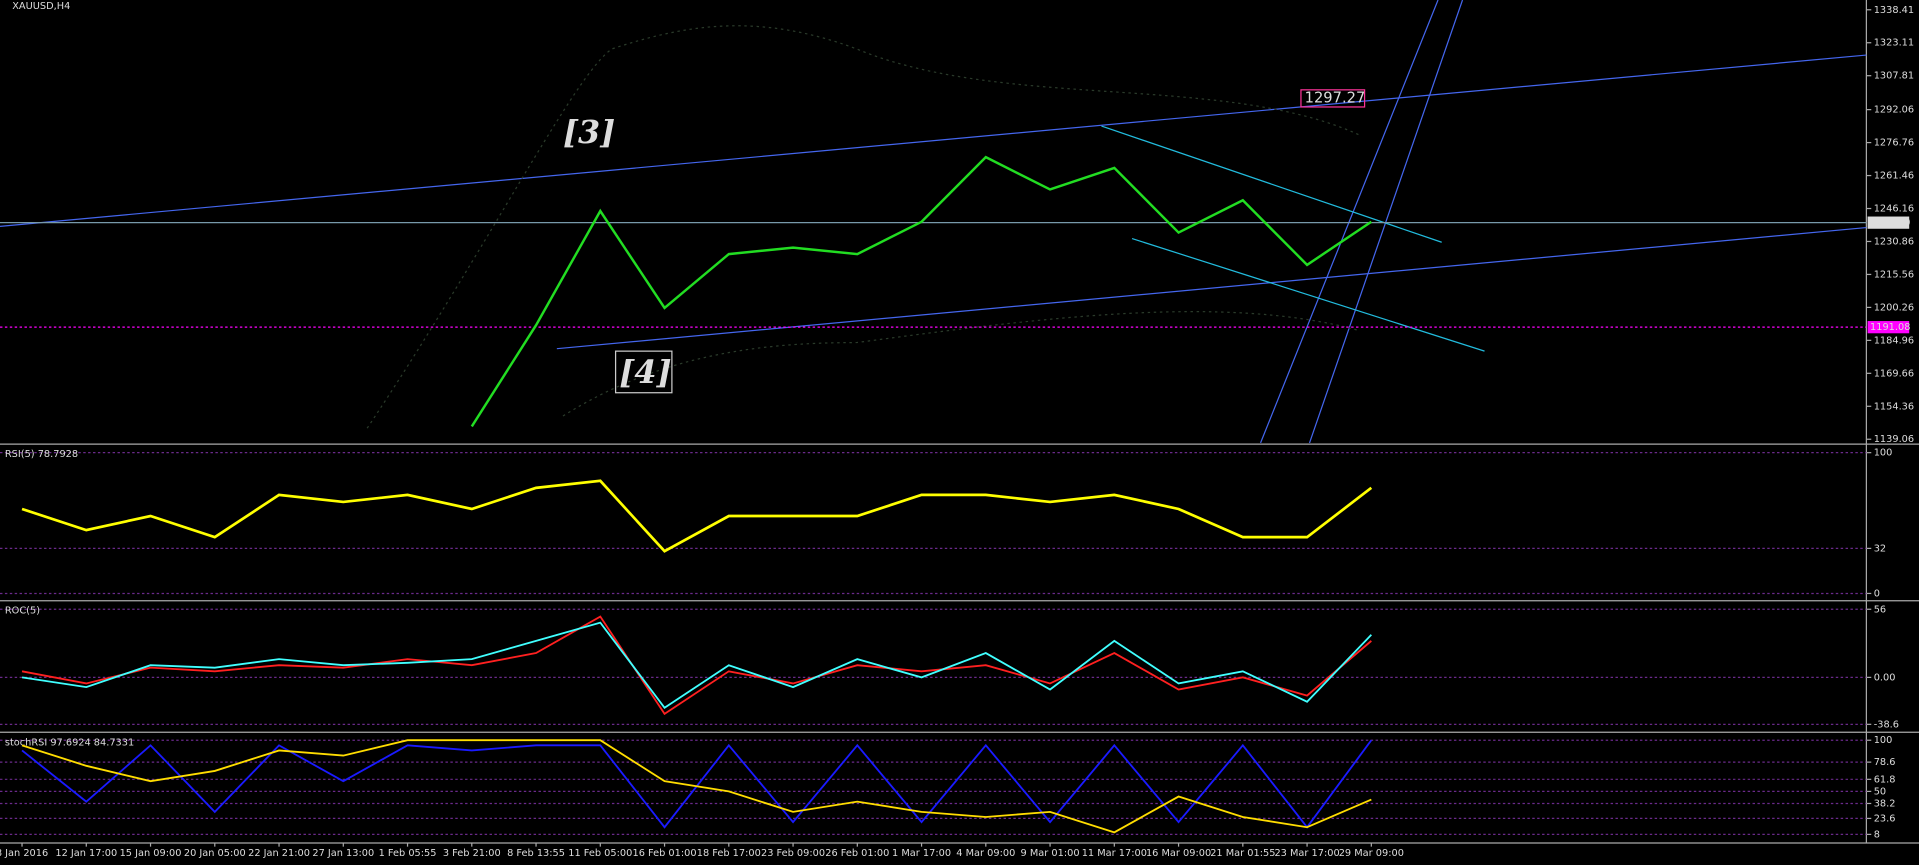 This screenshot has width=1919, height=865. I want to click on wave-label: [4], so click(645, 372).